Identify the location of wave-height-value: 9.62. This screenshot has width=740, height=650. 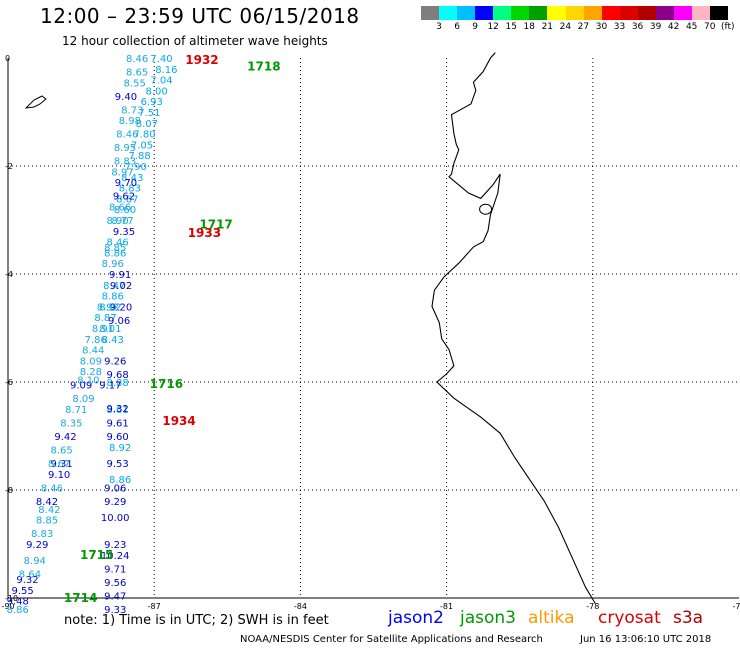
(124, 197).